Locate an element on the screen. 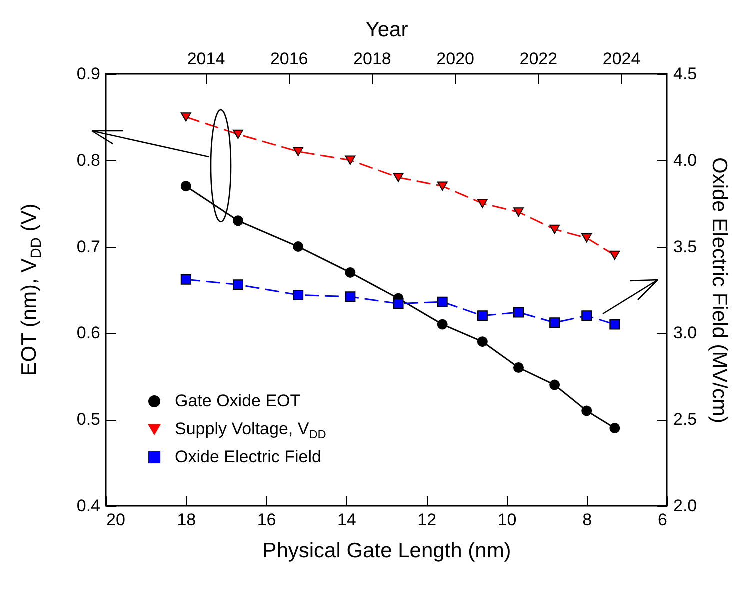  x2-tick-label: 2018 is located at coordinates (373, 59).